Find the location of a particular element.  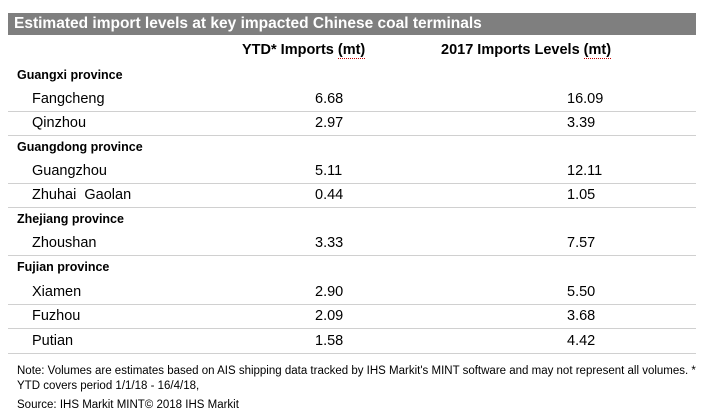

imports-2017-value: 1.05 is located at coordinates (581, 195).